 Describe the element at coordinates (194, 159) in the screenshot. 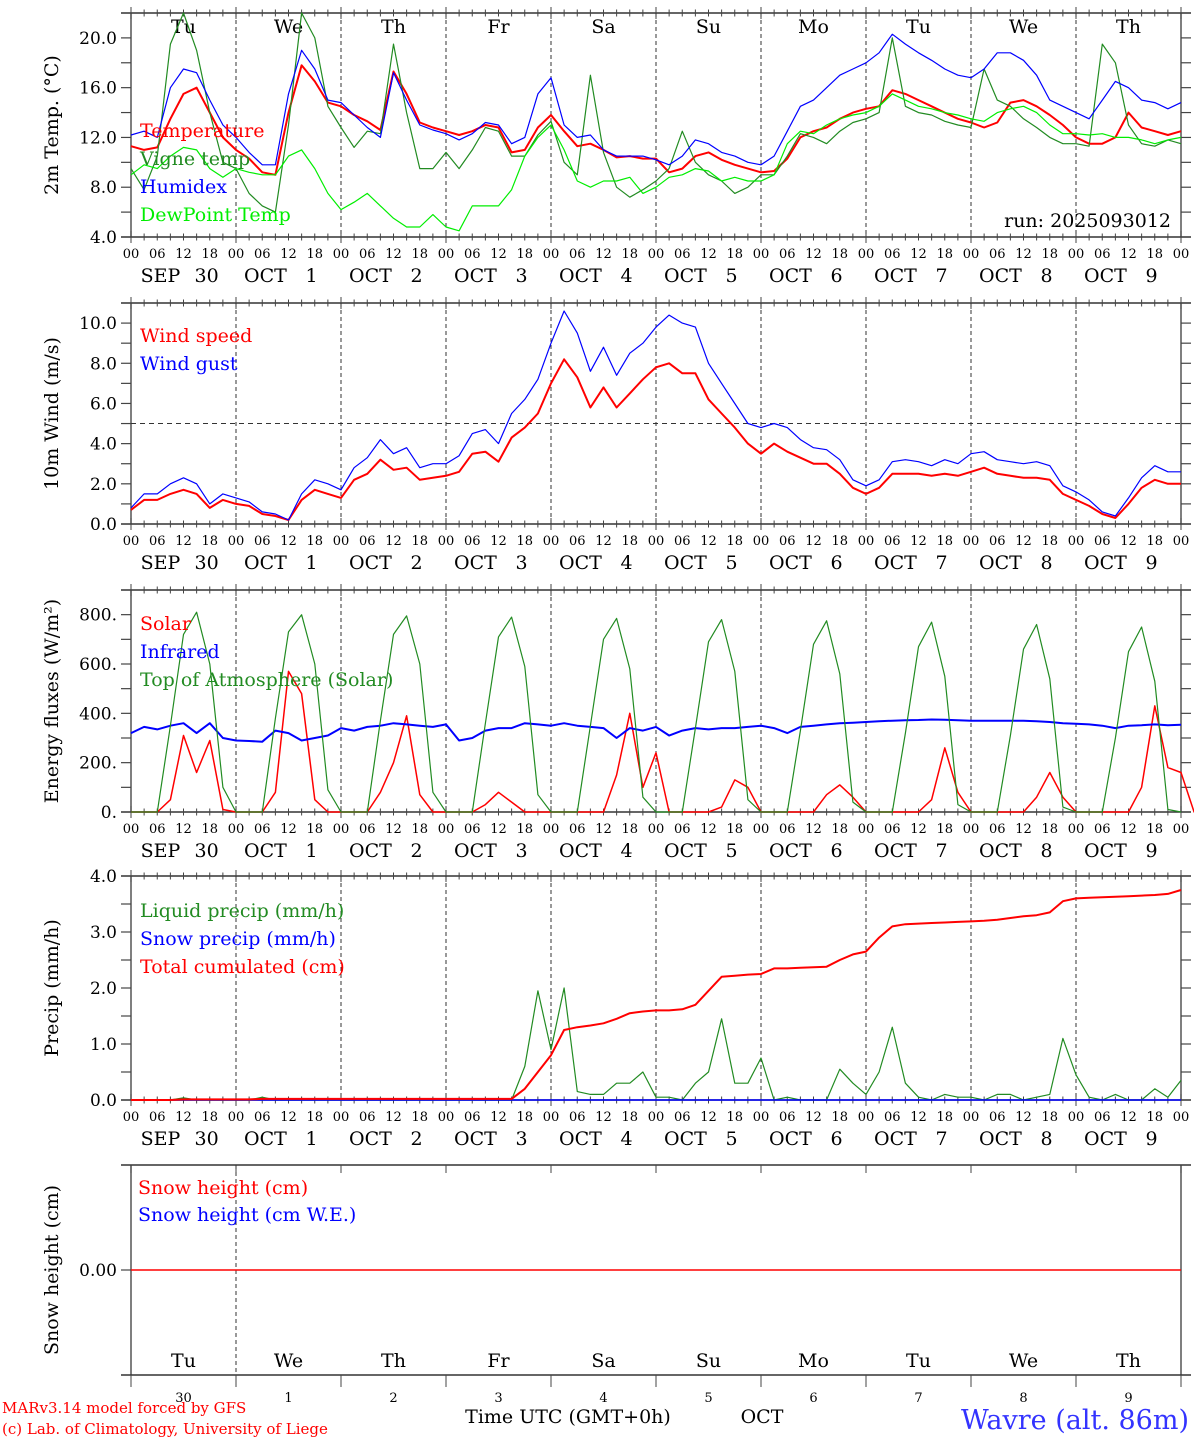

I see `legend-entry: Vigne temp` at that location.